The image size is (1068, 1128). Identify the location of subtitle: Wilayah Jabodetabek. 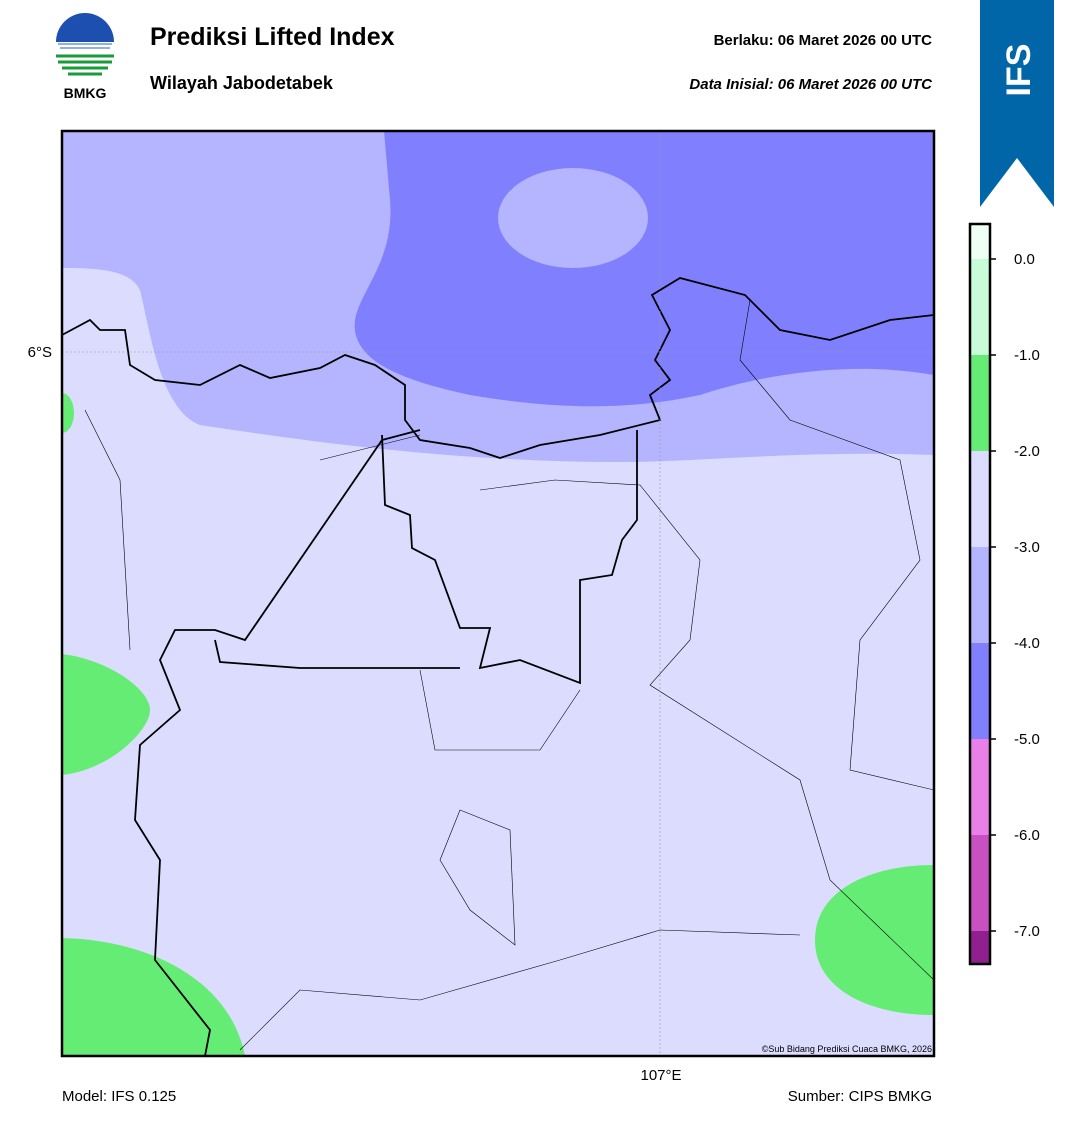
(242, 83).